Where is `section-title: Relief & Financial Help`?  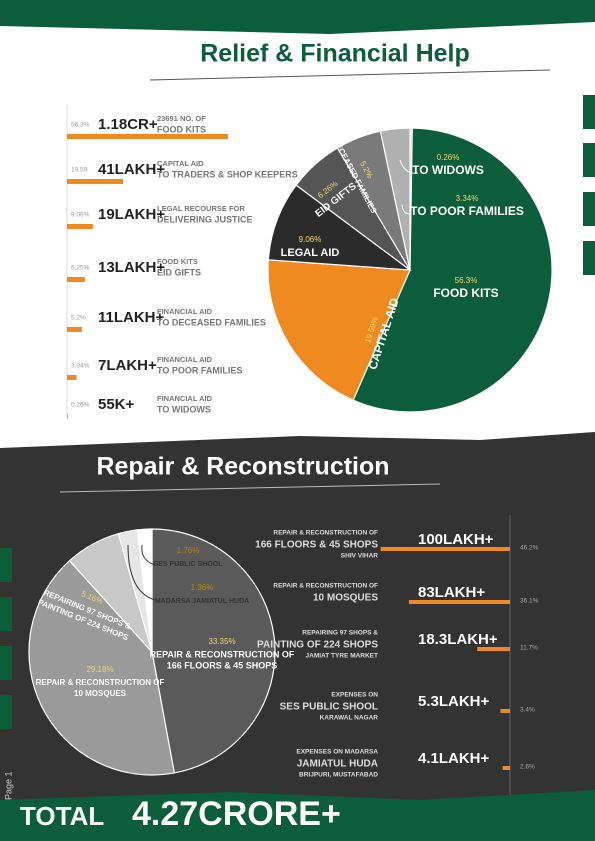
section-title: Relief & Financial Help is located at coordinates (335, 54).